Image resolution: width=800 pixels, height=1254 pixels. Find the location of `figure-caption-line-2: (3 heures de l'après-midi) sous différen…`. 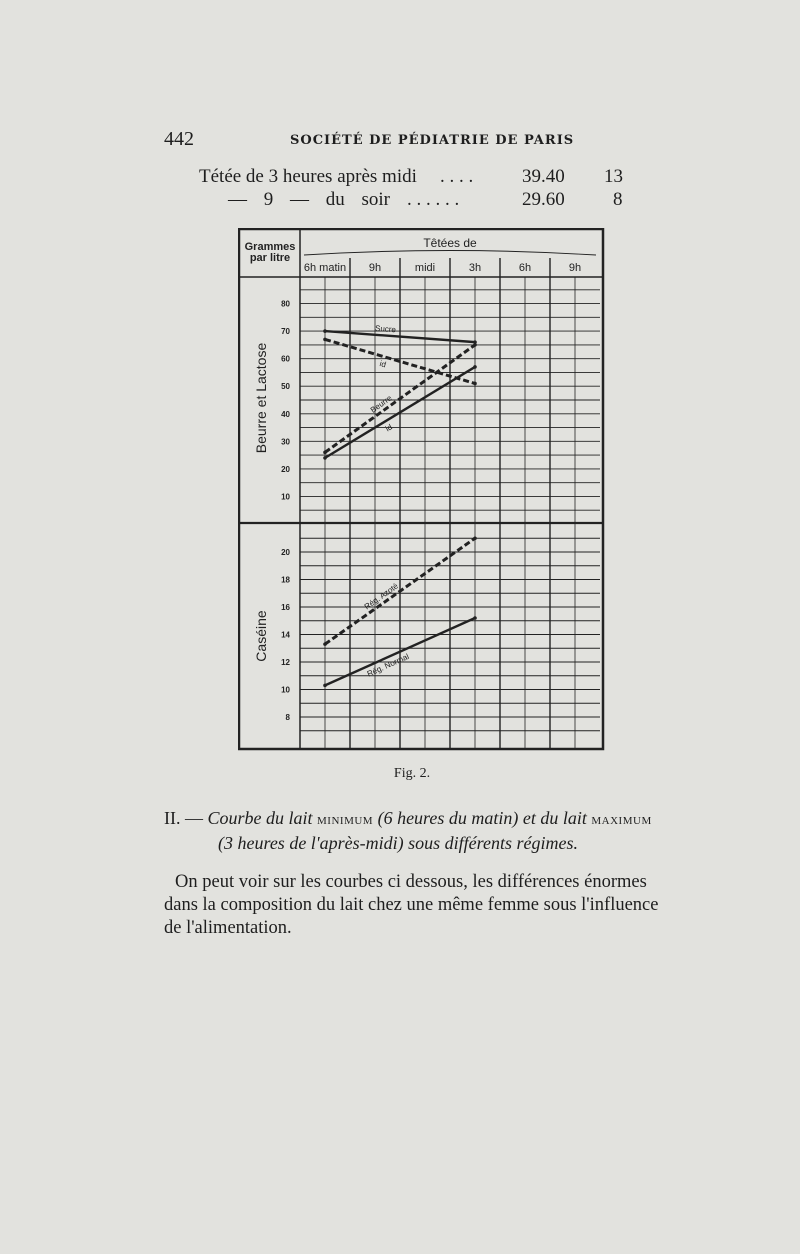

figure-caption-line-2: (3 heures de l'après-midi) sous différen… is located at coordinates (398, 843).